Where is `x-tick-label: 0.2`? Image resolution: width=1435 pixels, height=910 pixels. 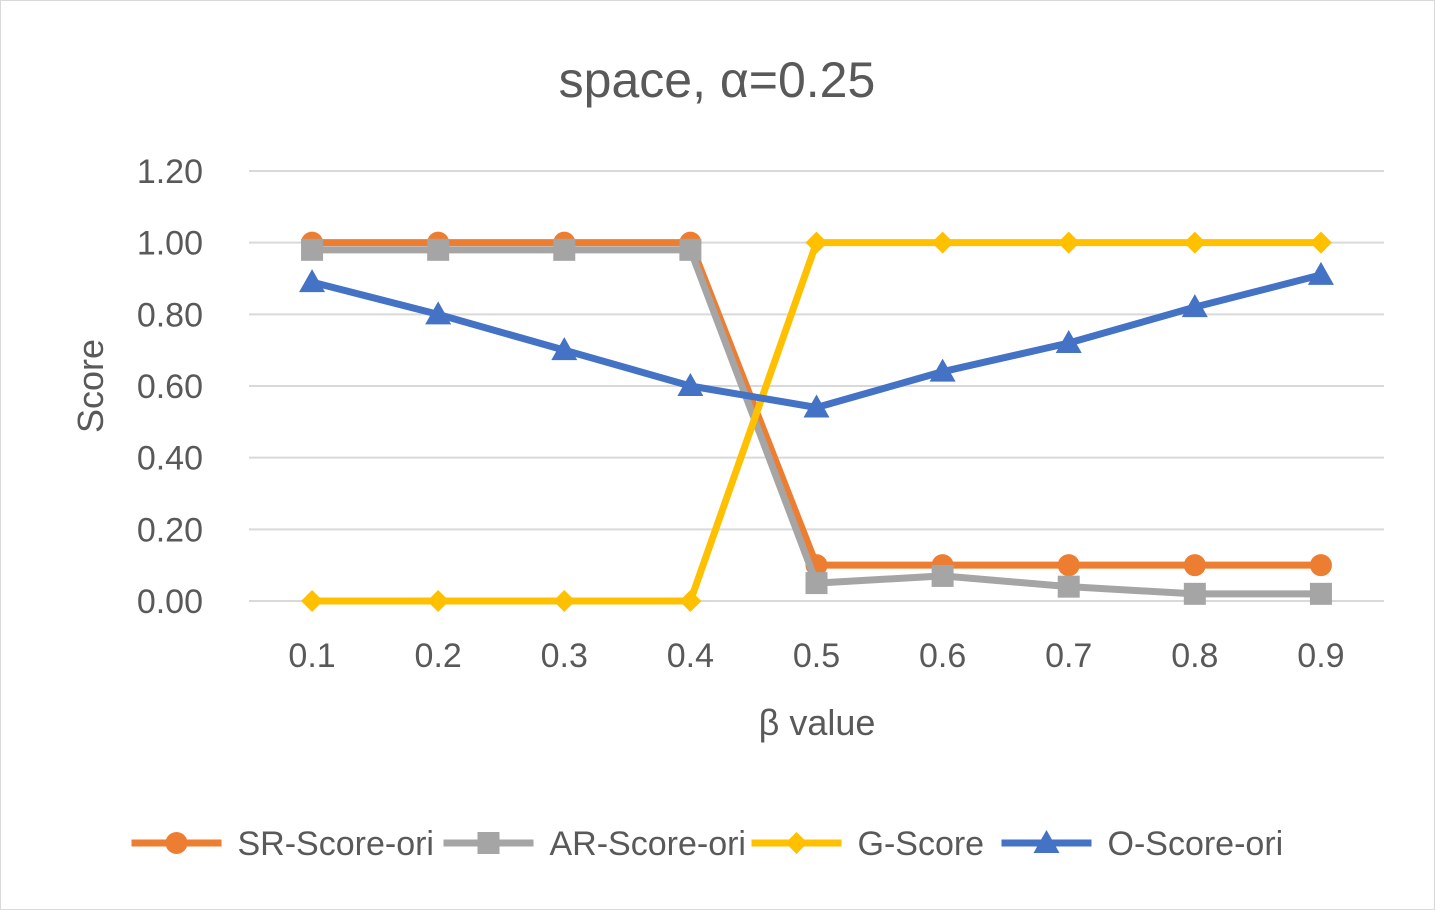 x-tick-label: 0.2 is located at coordinates (438, 656).